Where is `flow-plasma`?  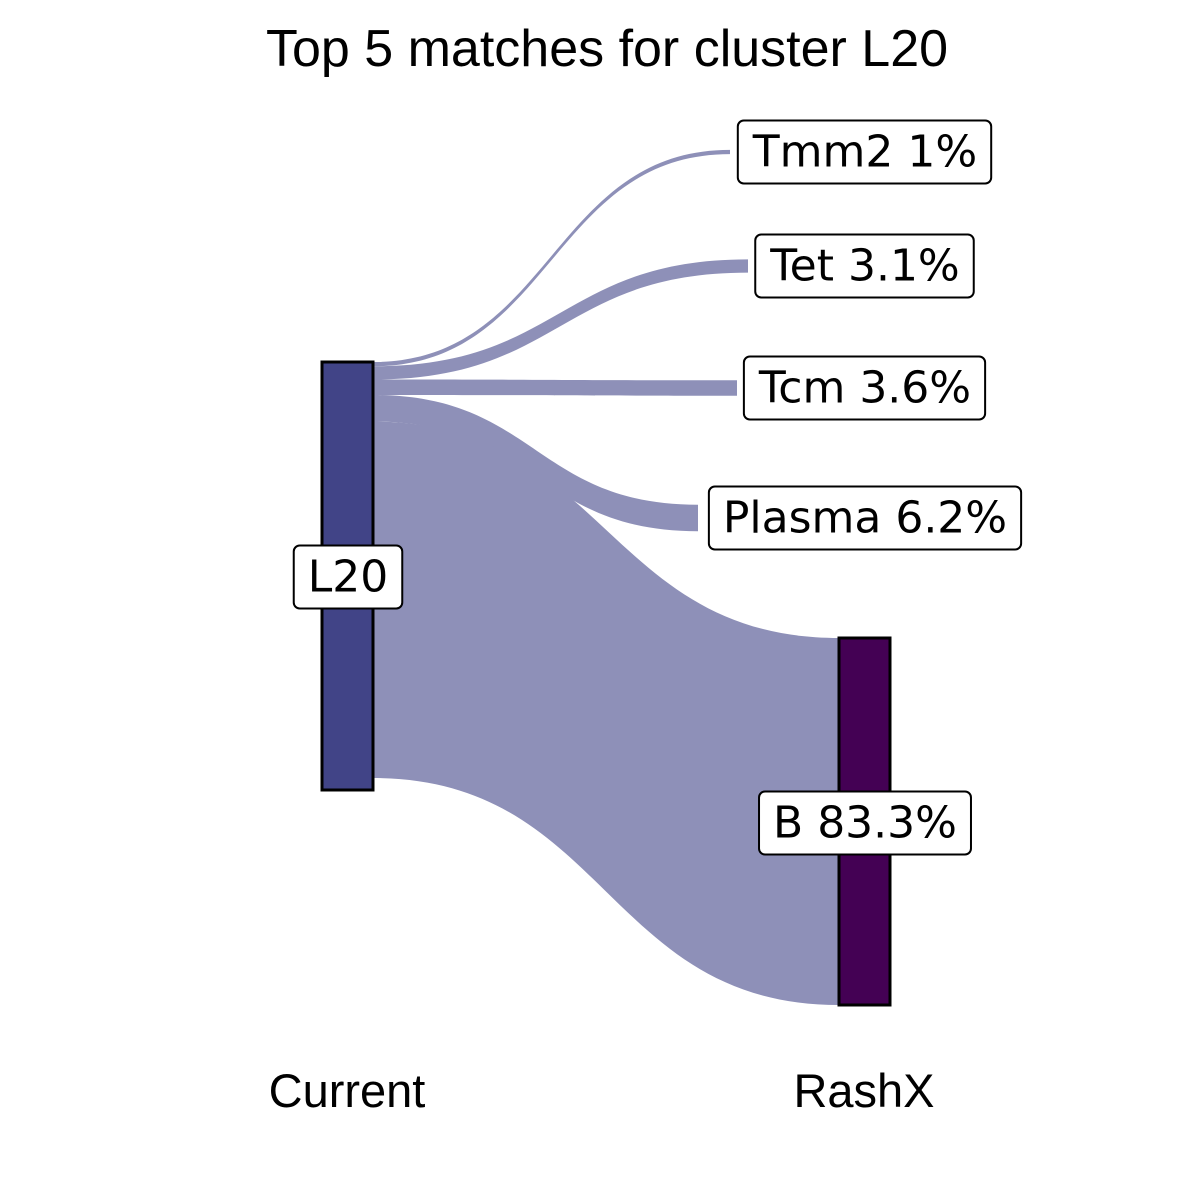
flow-plasma is located at coordinates (535, 463).